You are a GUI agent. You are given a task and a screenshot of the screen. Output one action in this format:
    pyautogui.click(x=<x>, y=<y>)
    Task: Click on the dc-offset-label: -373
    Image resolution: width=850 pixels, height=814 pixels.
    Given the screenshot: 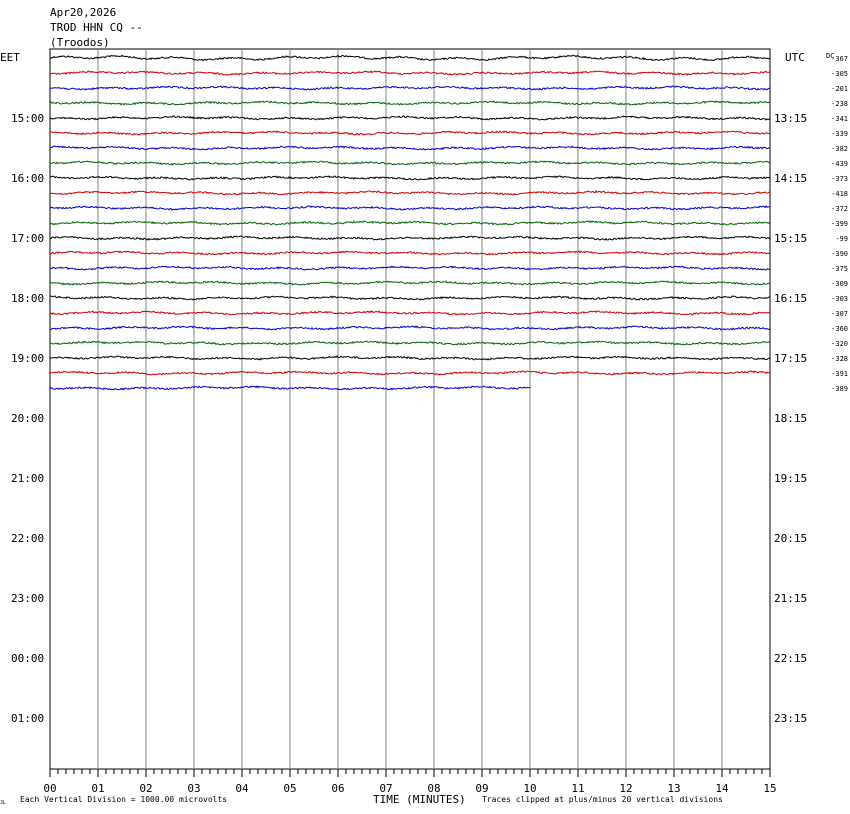 What is the action you would take?
    pyautogui.click(x=839, y=179)
    